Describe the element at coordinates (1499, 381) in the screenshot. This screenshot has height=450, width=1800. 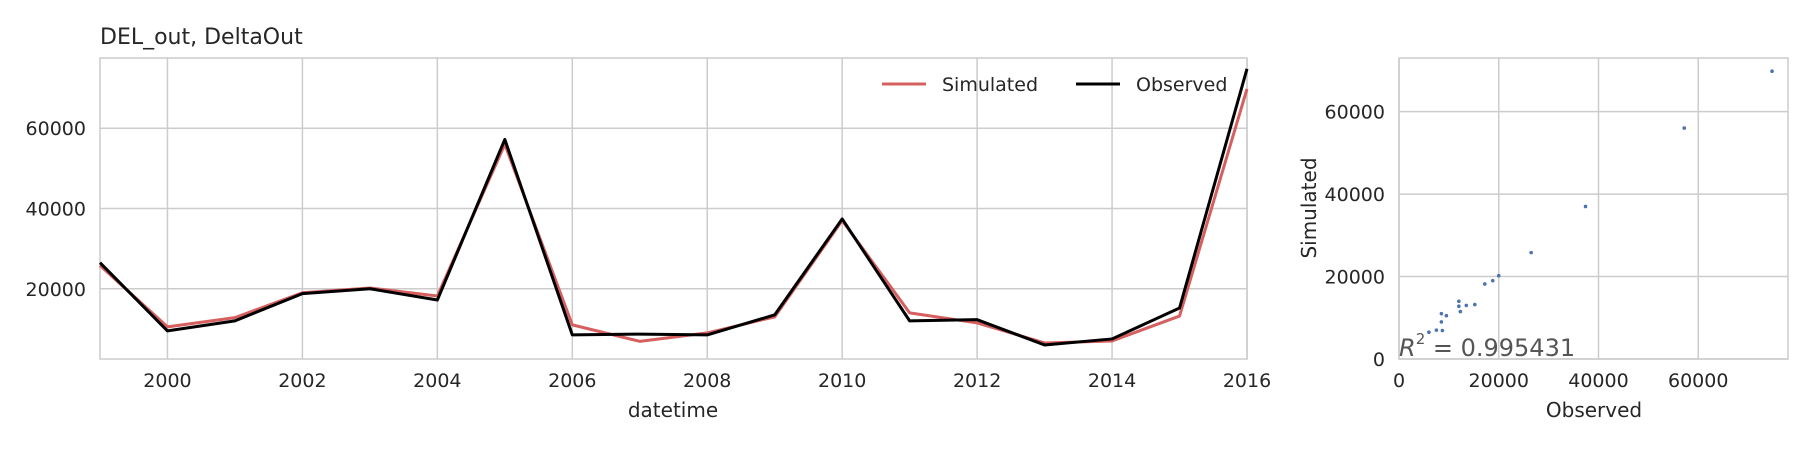
I see `scatter-x-tick-label: 20000` at that location.